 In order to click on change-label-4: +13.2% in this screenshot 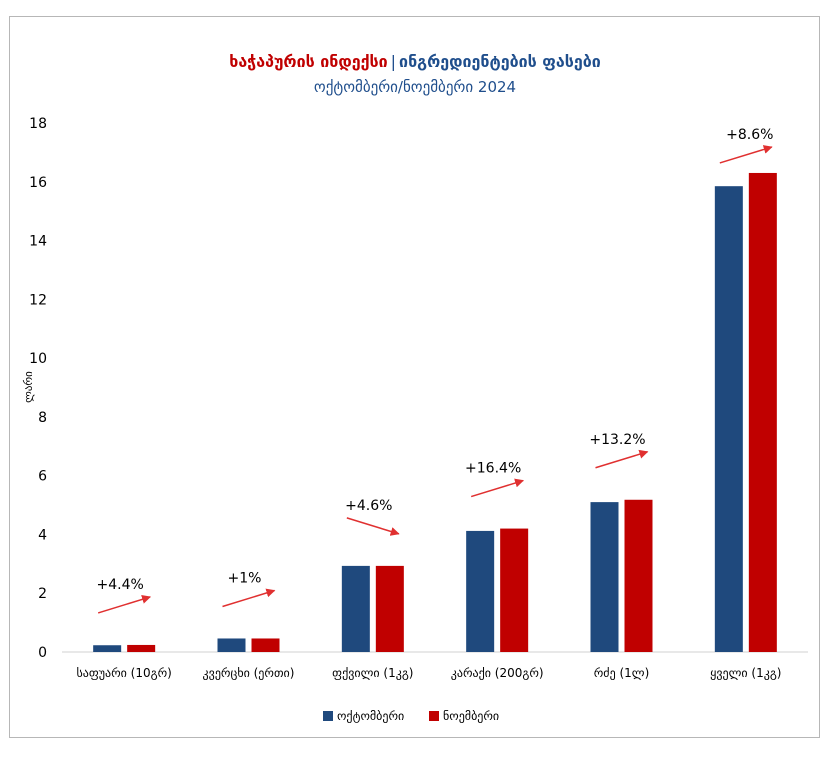, I will do `click(617, 440)`.